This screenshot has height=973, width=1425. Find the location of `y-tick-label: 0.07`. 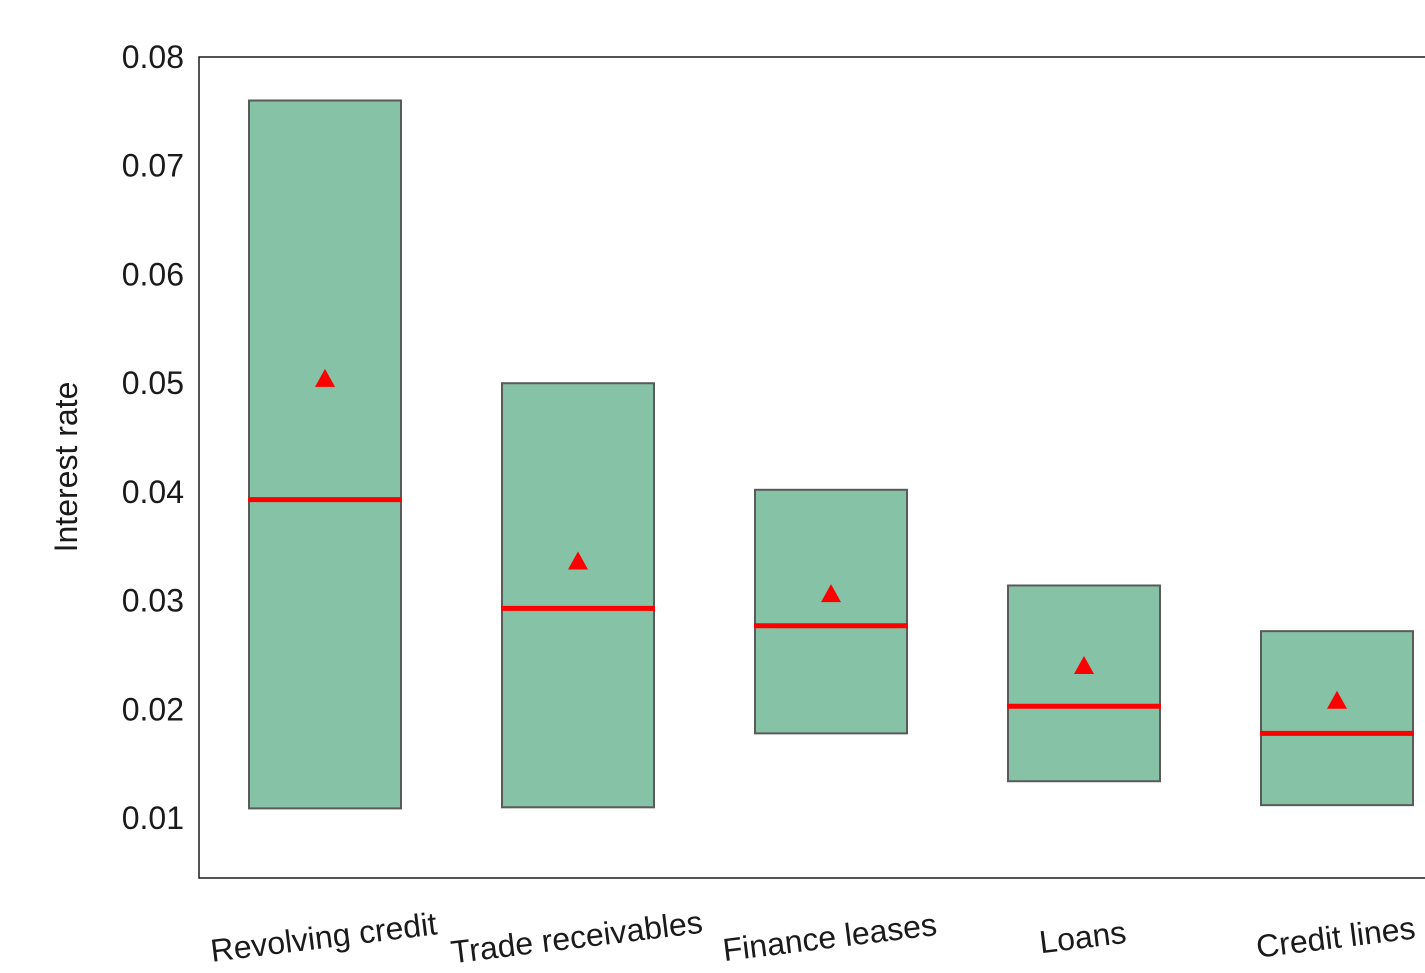

y-tick-label: 0.07 is located at coordinates (153, 166).